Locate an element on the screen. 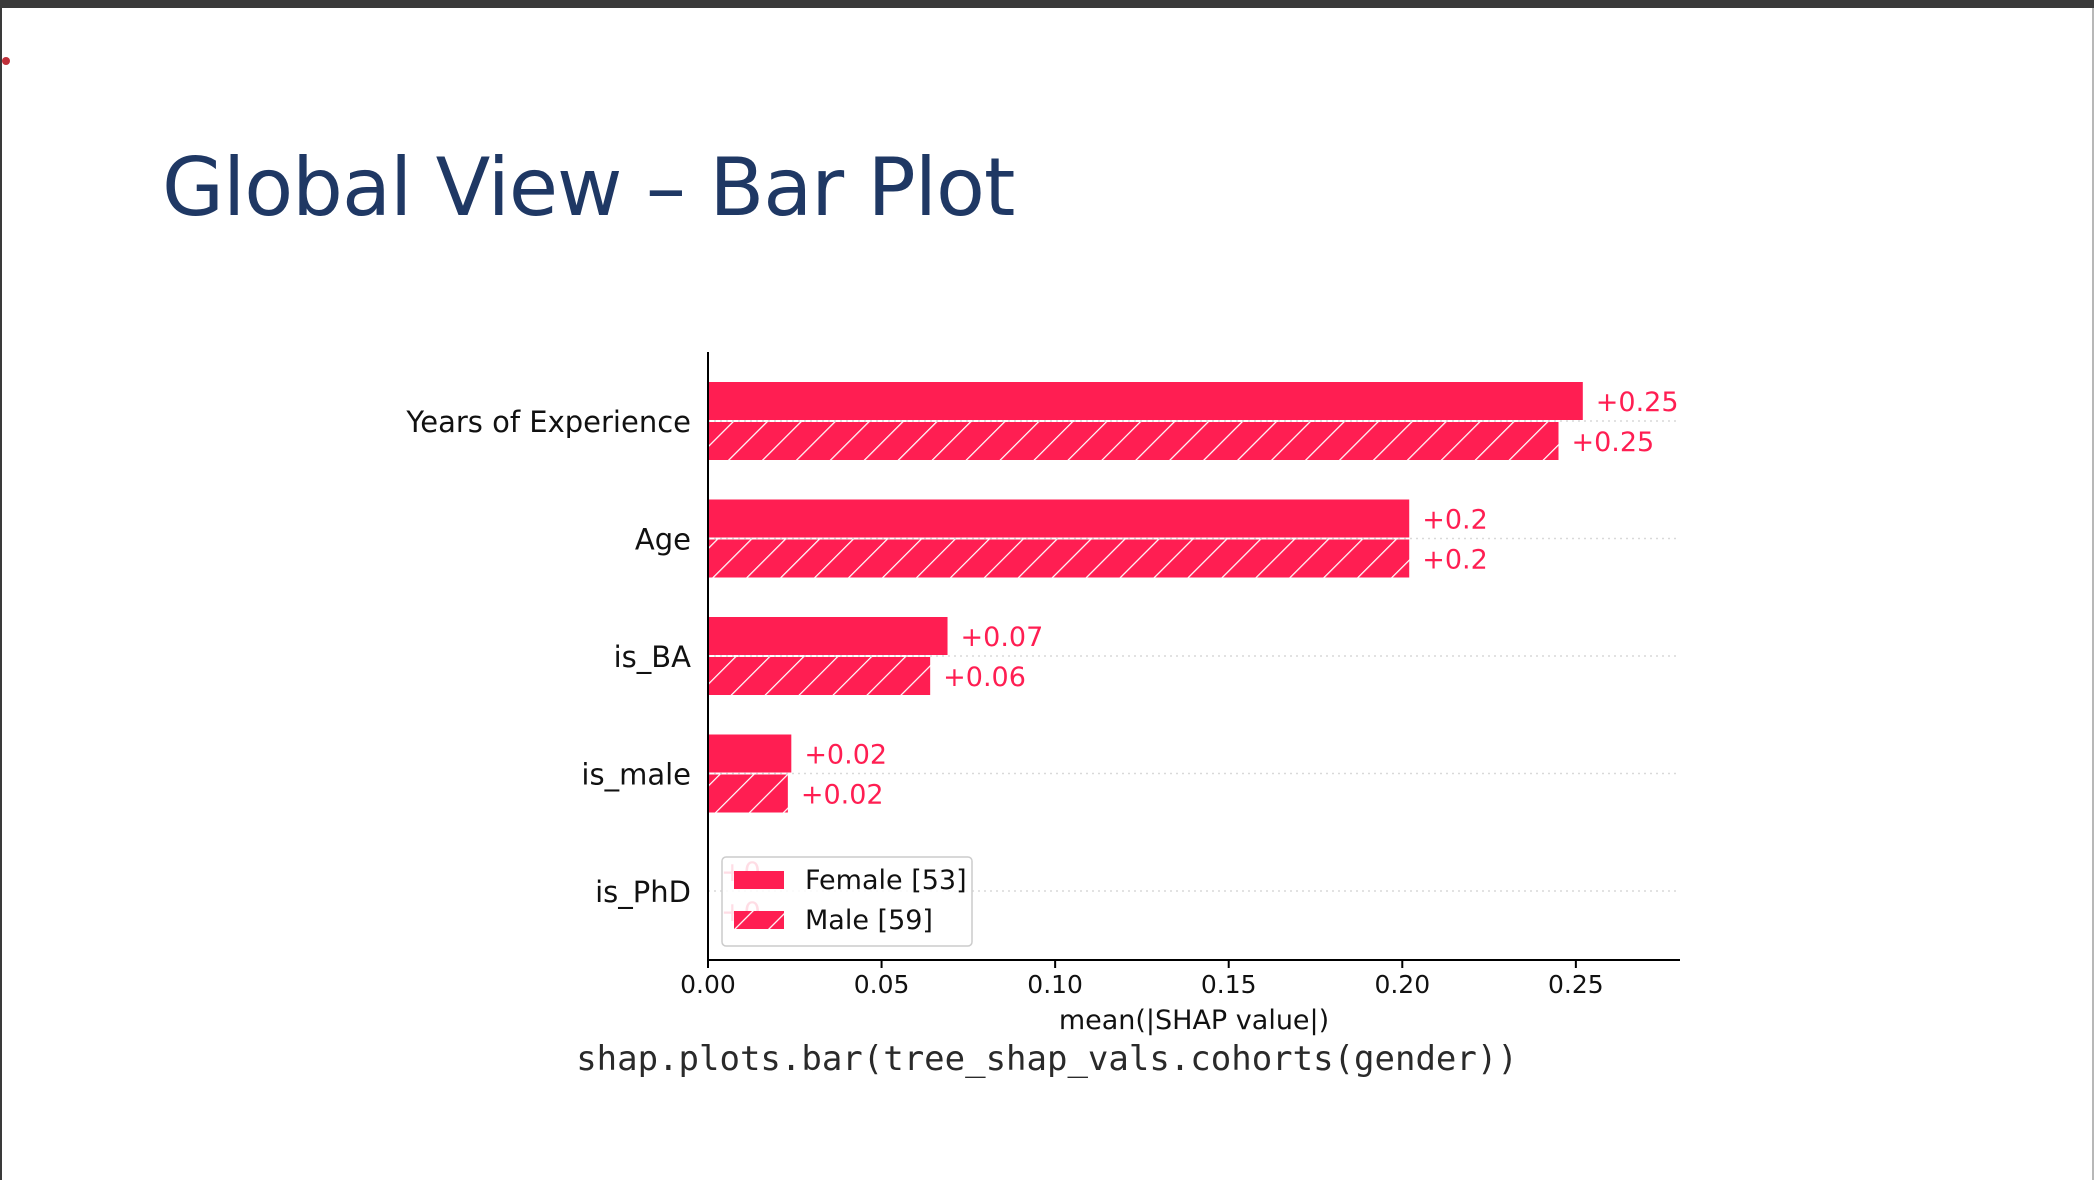 The height and width of the screenshot is (1180, 2094). bar-value-label: +0.07 is located at coordinates (1002, 637).